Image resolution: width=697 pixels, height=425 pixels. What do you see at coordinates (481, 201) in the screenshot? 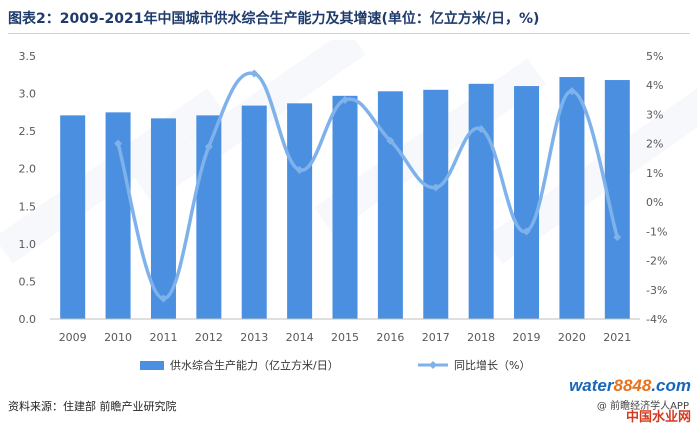
I see `bar-2018` at bounding box center [481, 201].